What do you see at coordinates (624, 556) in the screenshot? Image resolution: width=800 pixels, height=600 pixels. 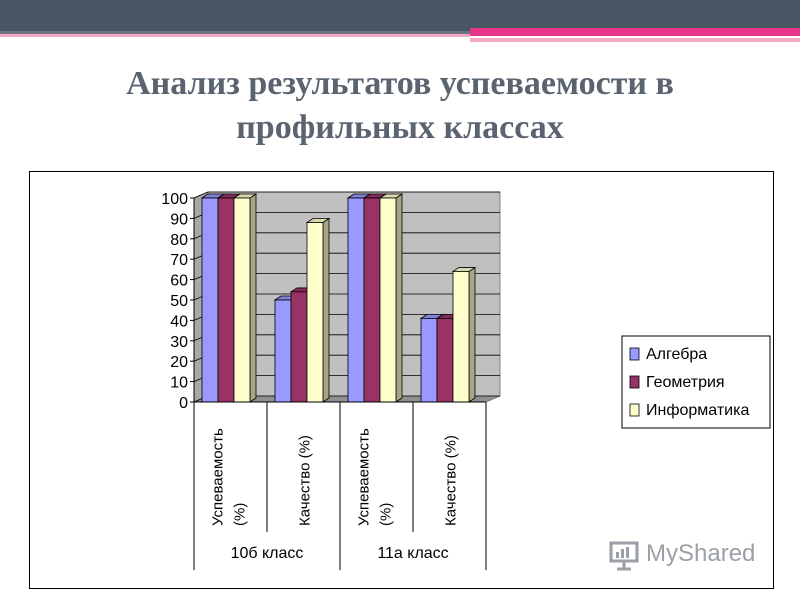 I see `presentation-icon` at bounding box center [624, 556].